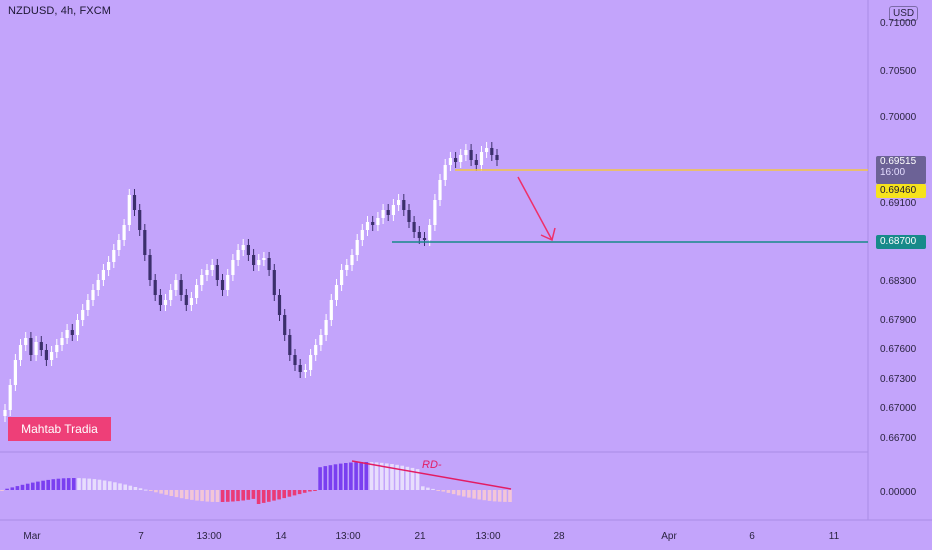 The width and height of the screenshot is (932, 550). What do you see at coordinates (901, 242) in the screenshot?
I see `target-price-label: 0.68700` at bounding box center [901, 242].